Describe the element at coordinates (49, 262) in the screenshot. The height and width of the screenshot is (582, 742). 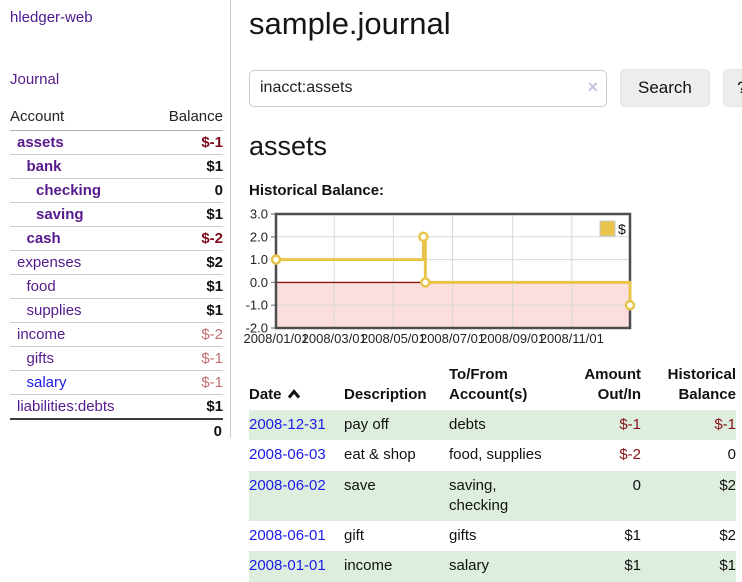
I see `account-link-expenses: expenses` at that location.